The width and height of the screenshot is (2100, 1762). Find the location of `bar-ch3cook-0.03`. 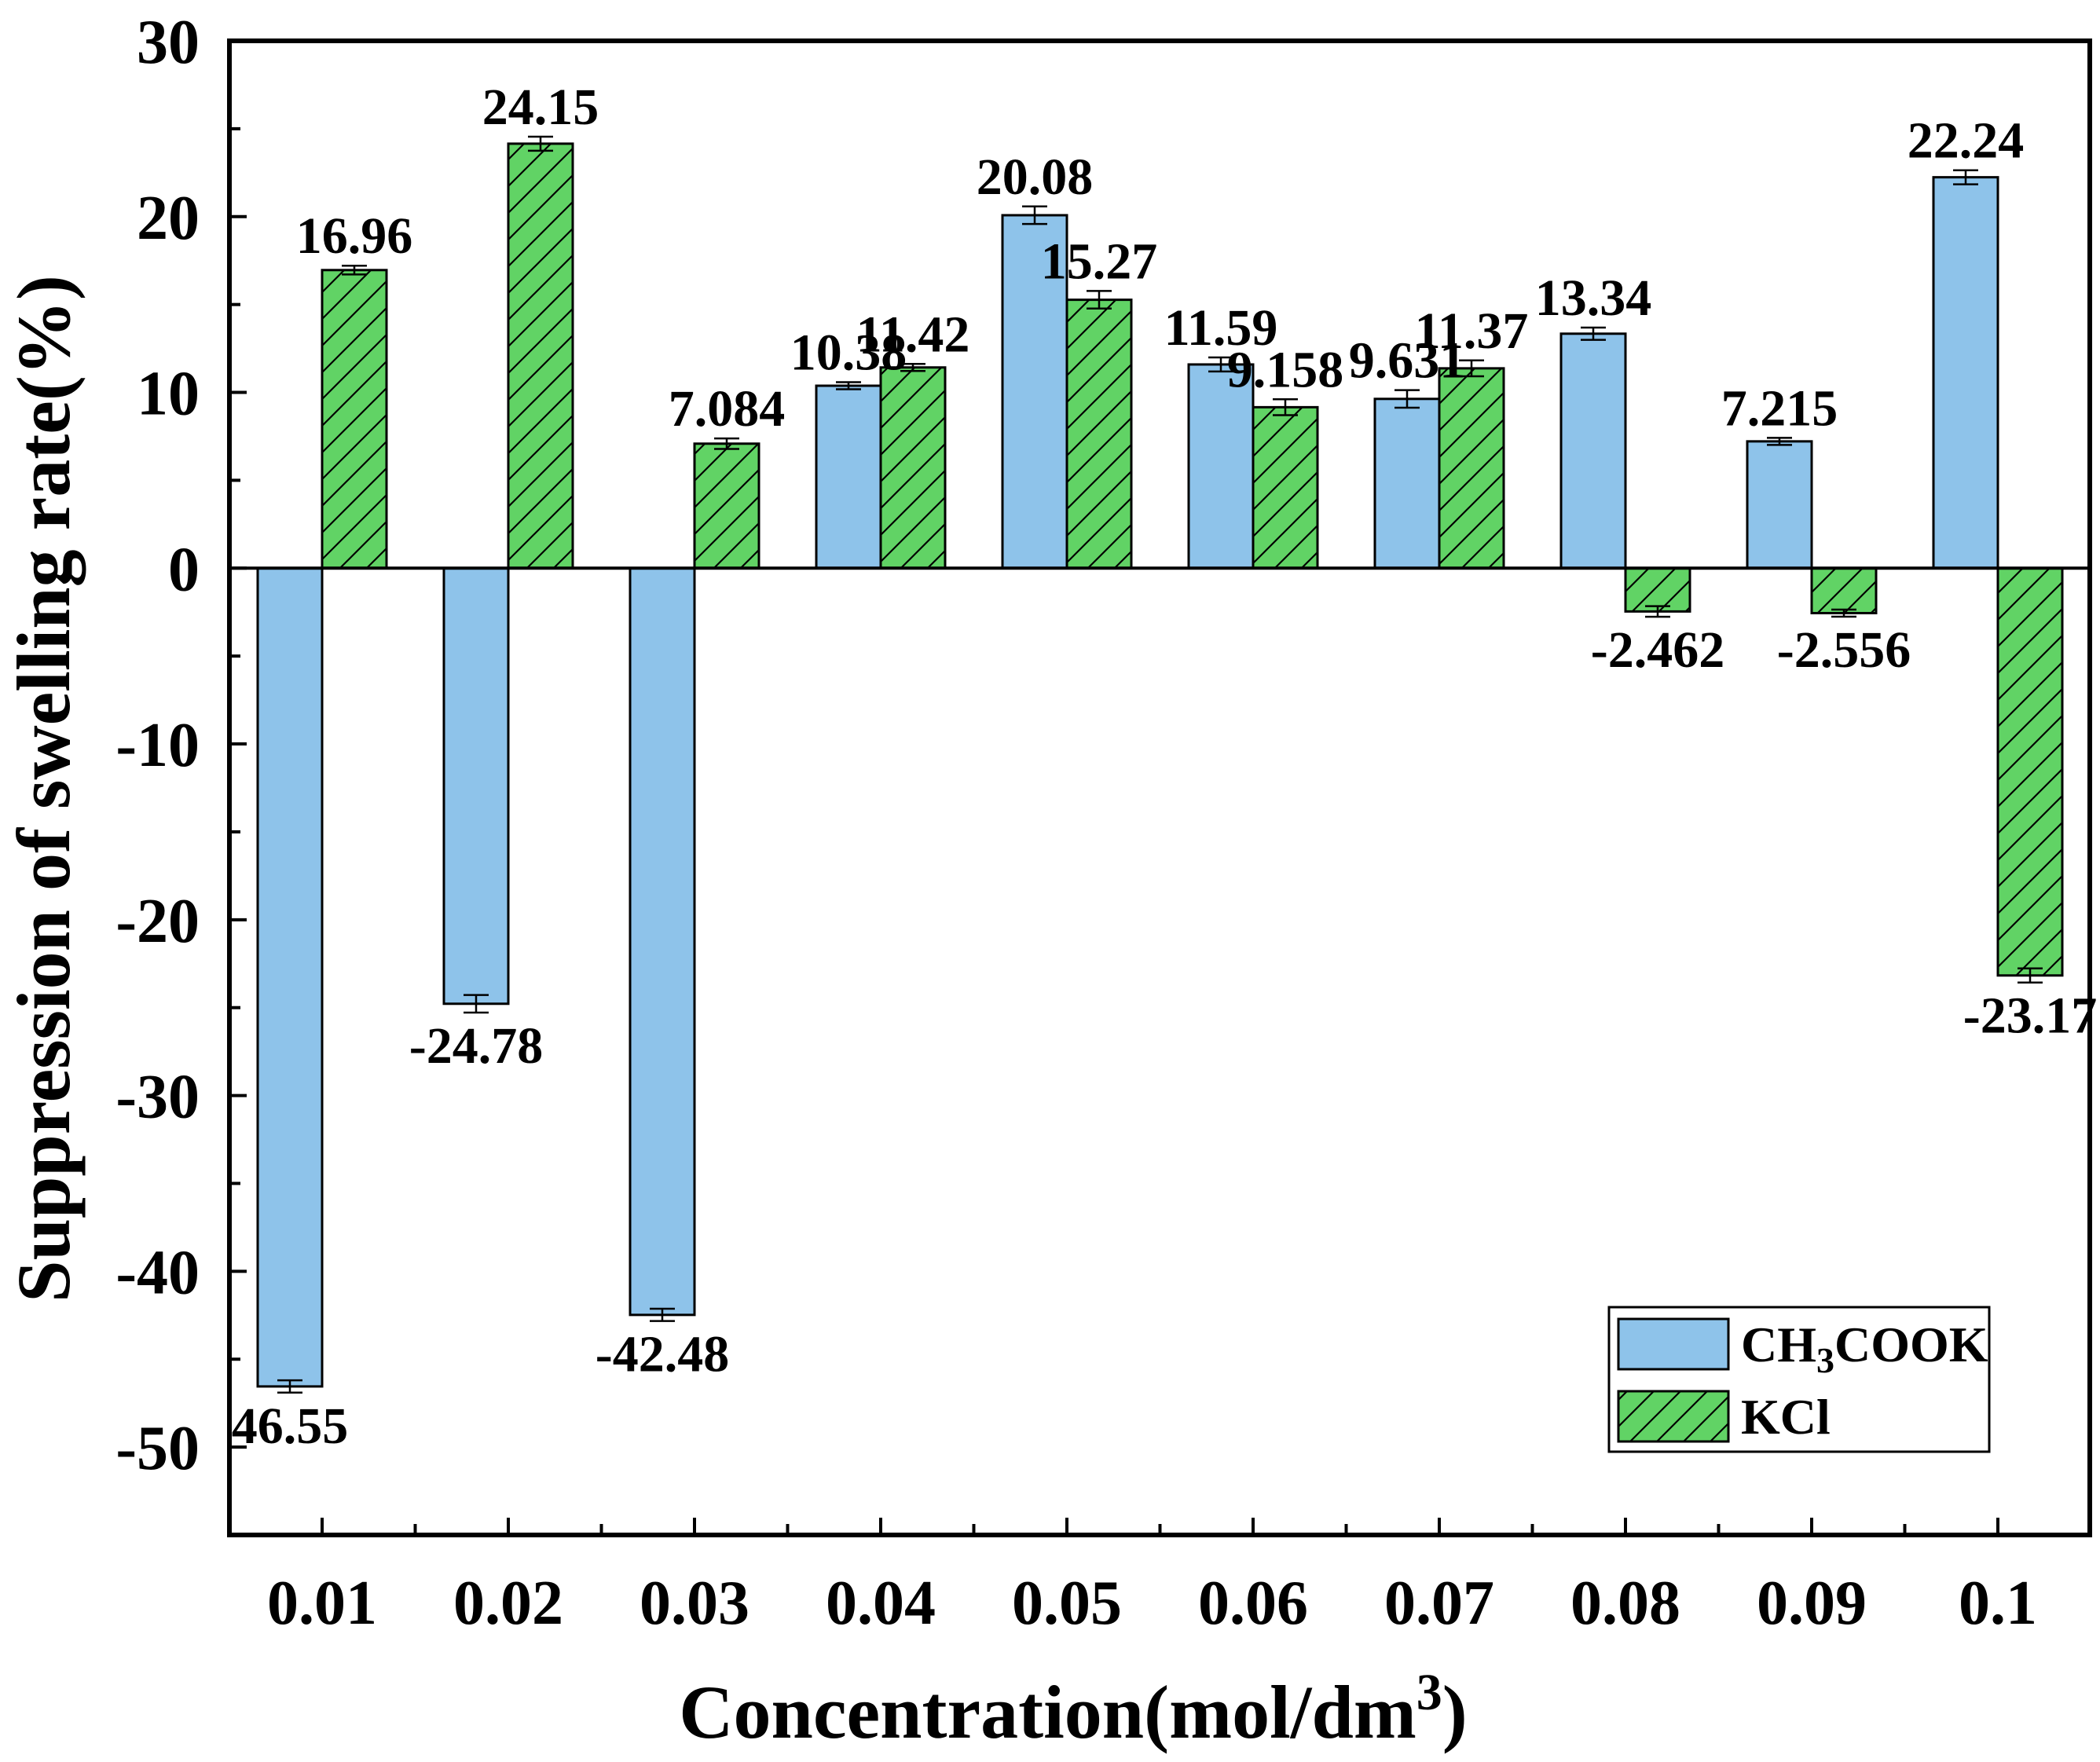

bar-ch3cook-0.03 is located at coordinates (662, 941).